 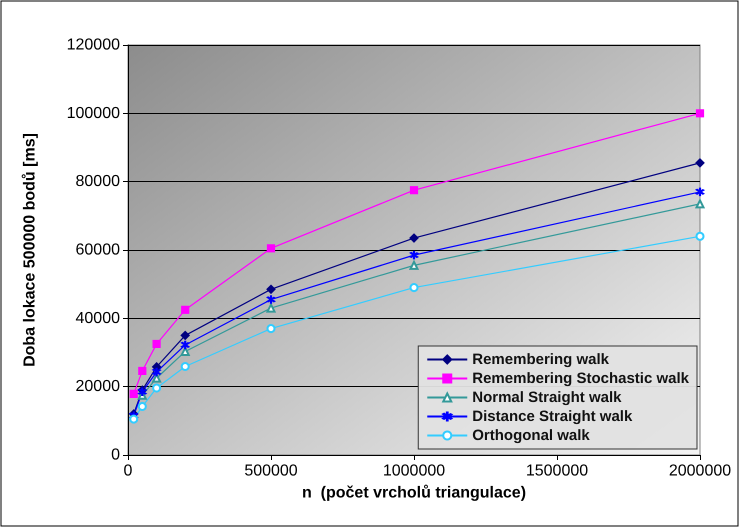 What do you see at coordinates (98, 318) in the screenshot?
I see `y-tick-label: 40000` at bounding box center [98, 318].